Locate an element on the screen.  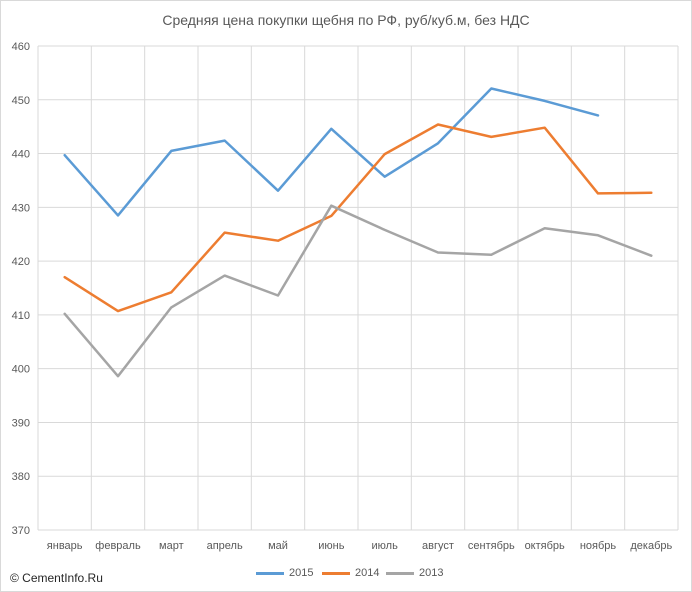
x-tick-label-8: август is located at coordinates (438, 546).